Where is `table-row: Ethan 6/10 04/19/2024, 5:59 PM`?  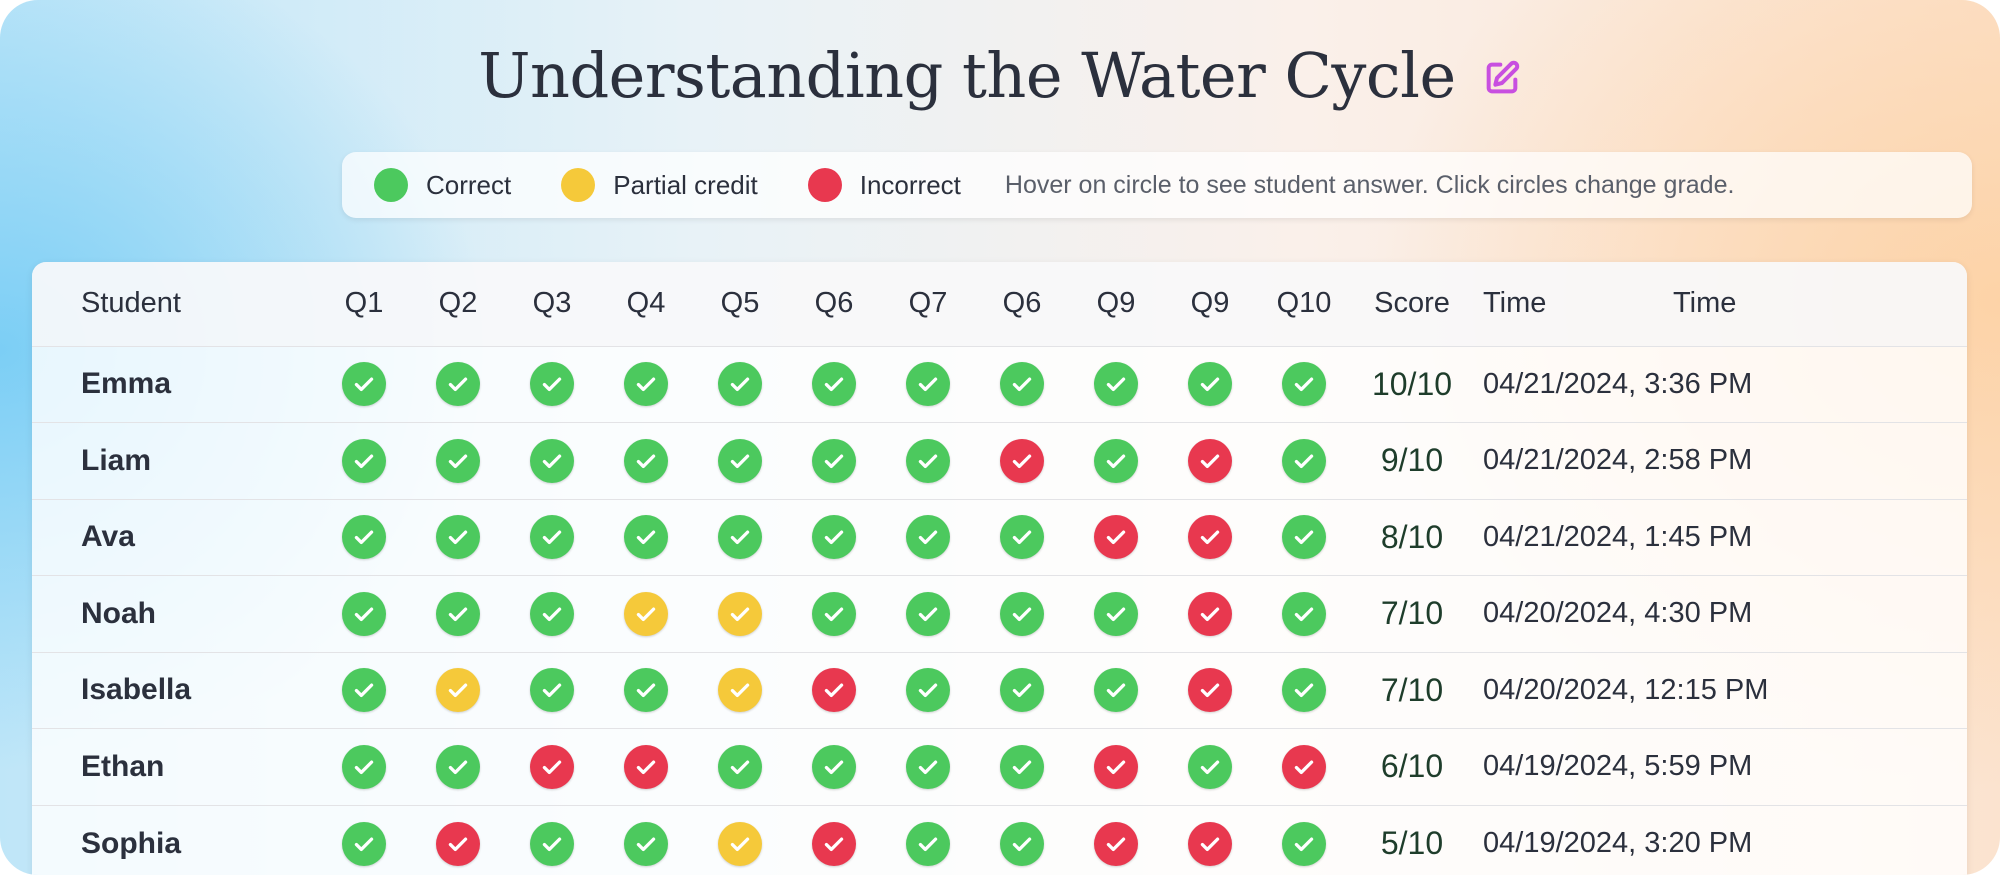 table-row: Ethan 6/10 04/19/2024, 5:59 PM is located at coordinates (999, 767).